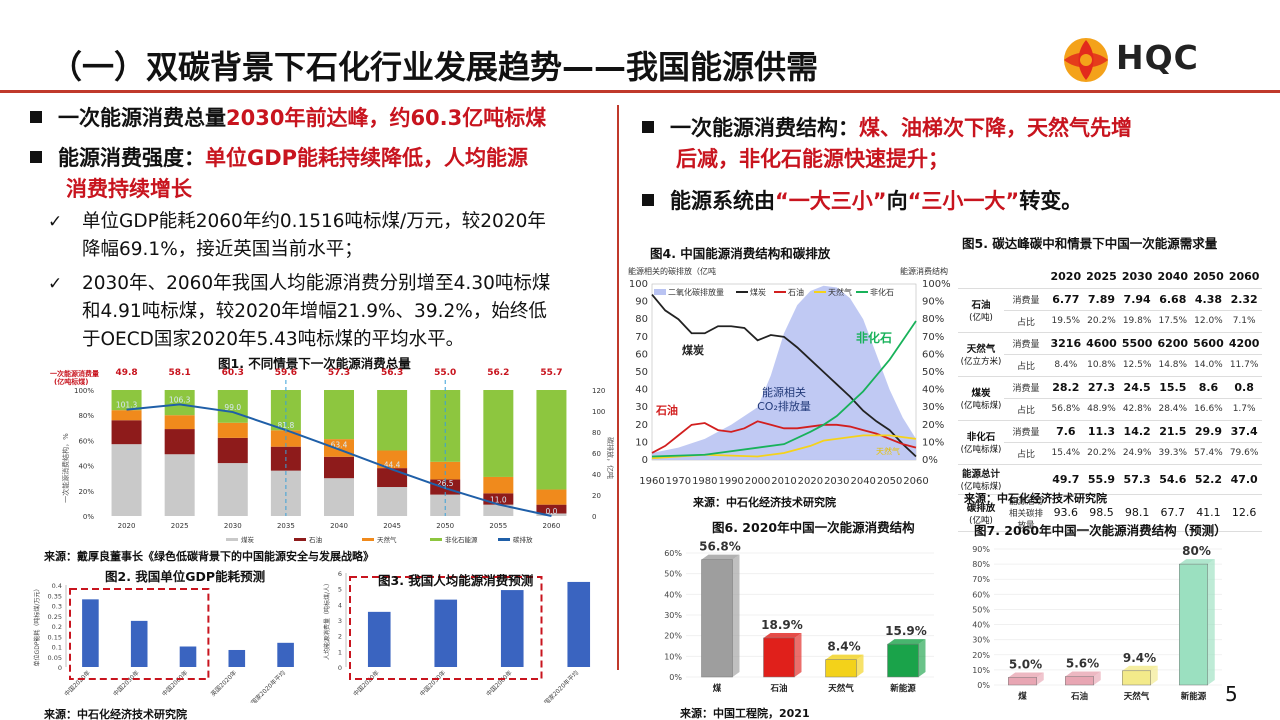 The image size is (1280, 720). Describe the element at coordinates (1137, 453) in the screenshot. I see `table-cell: 24.9%` at that location.